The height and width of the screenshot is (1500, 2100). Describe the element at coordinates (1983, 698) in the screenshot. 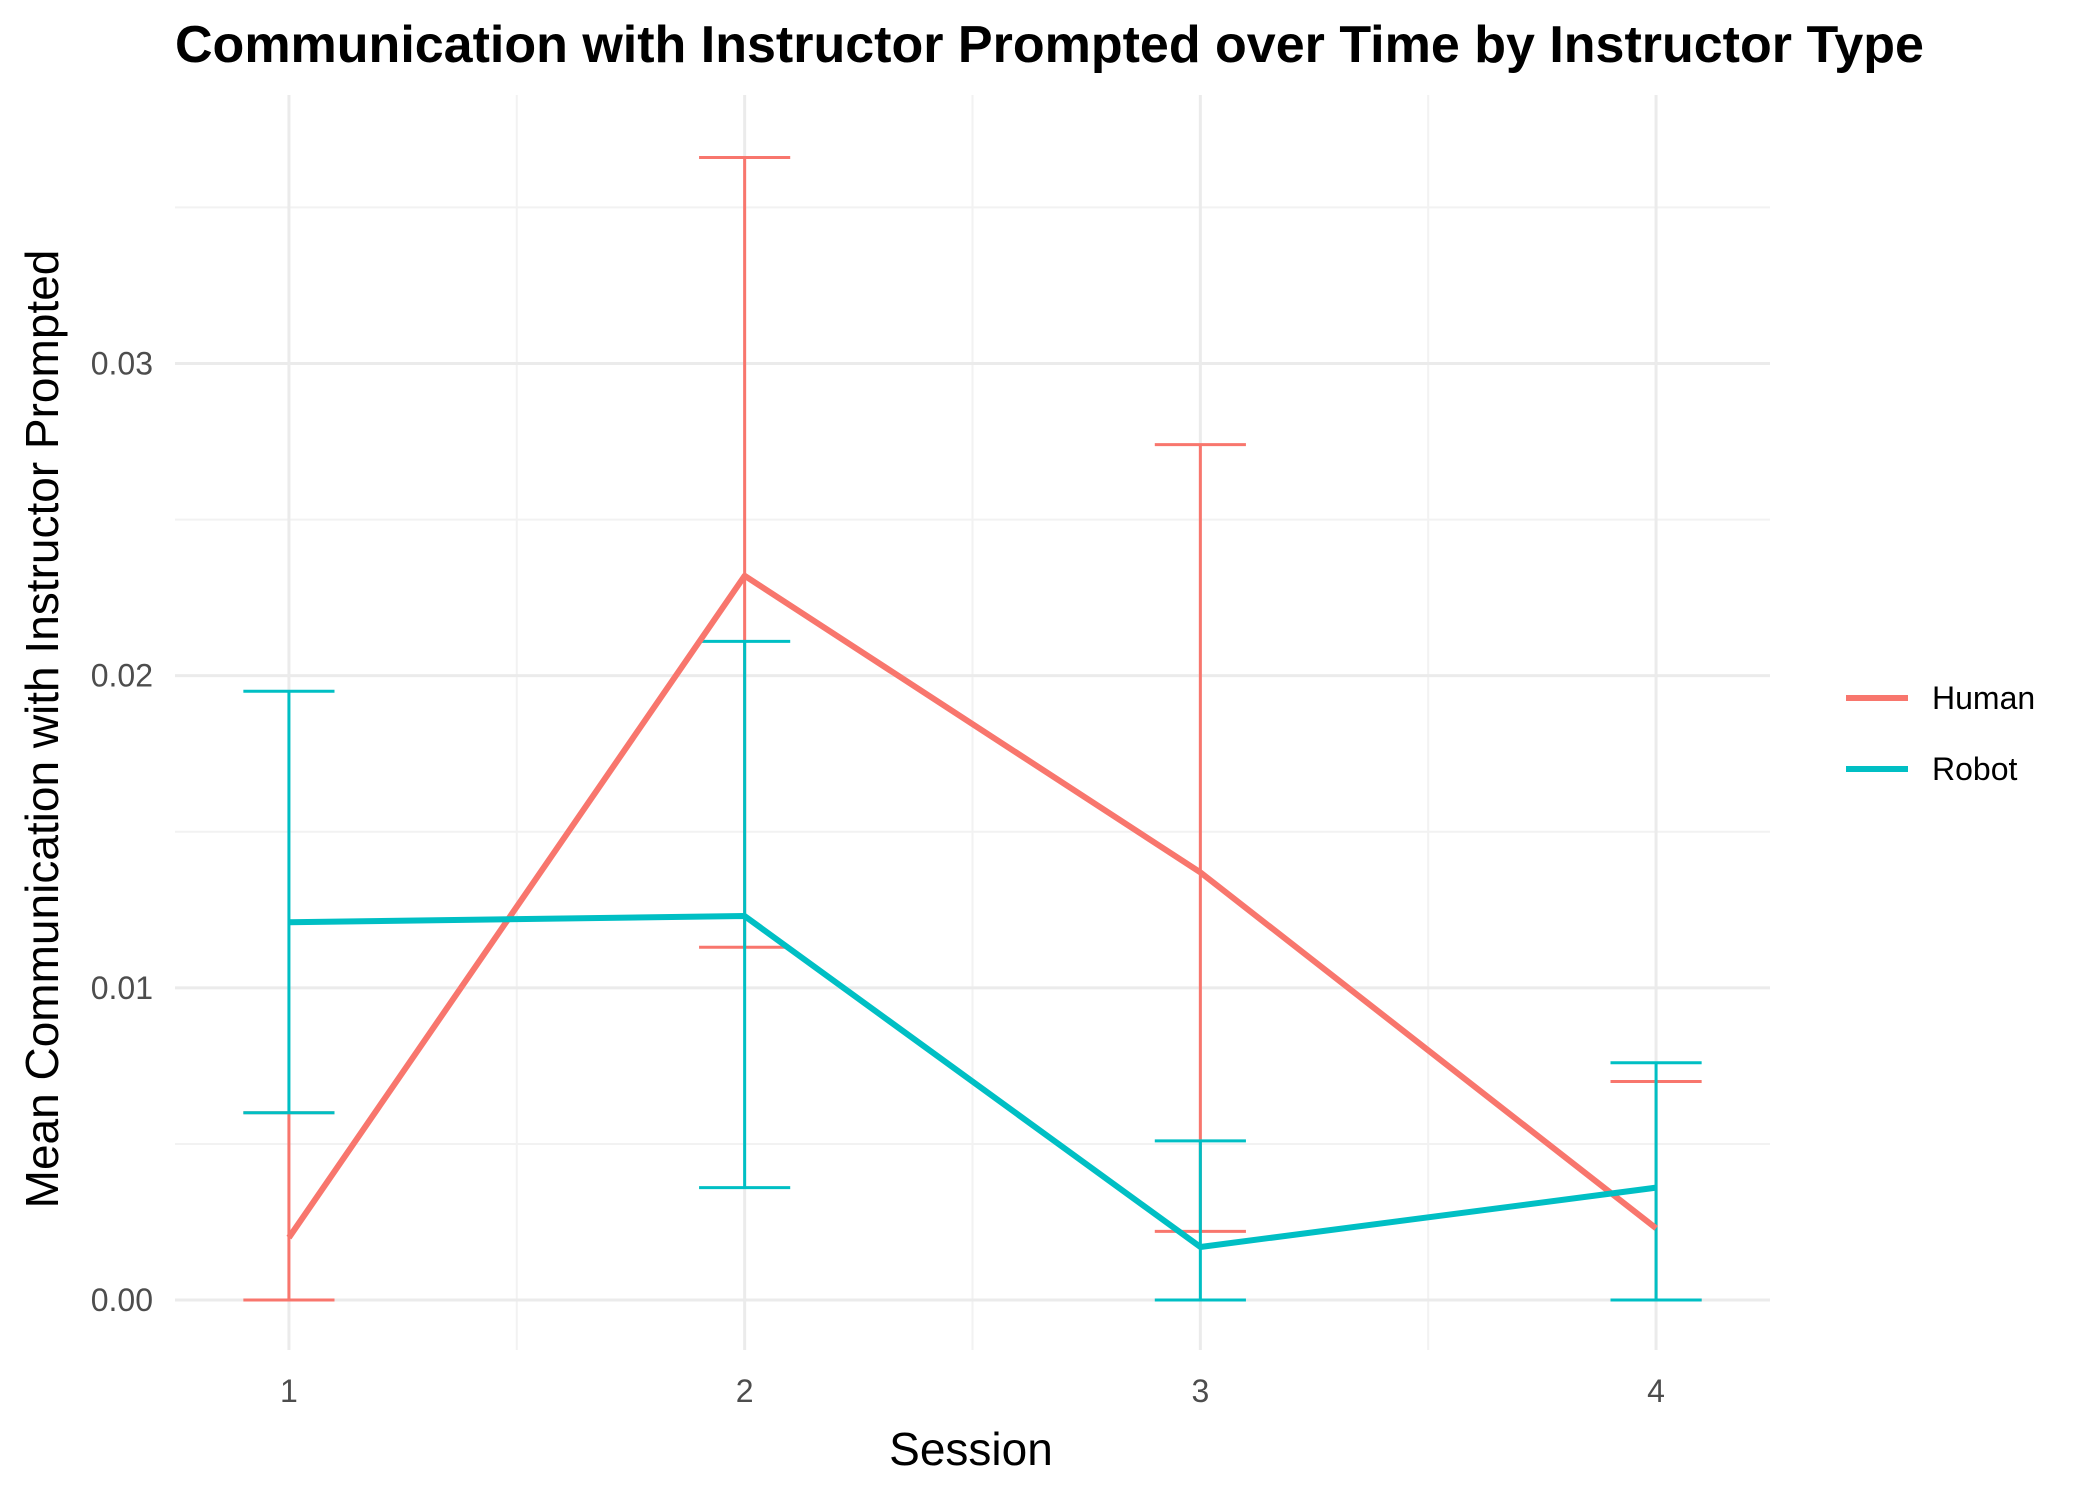

I see `legend-label-human: Human` at that location.